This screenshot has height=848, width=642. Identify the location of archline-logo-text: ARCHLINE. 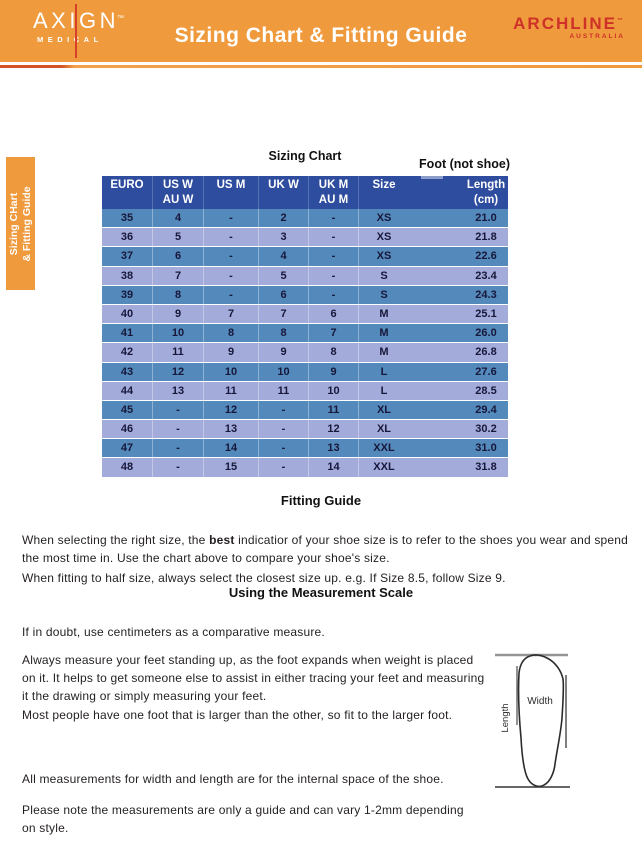
(565, 23).